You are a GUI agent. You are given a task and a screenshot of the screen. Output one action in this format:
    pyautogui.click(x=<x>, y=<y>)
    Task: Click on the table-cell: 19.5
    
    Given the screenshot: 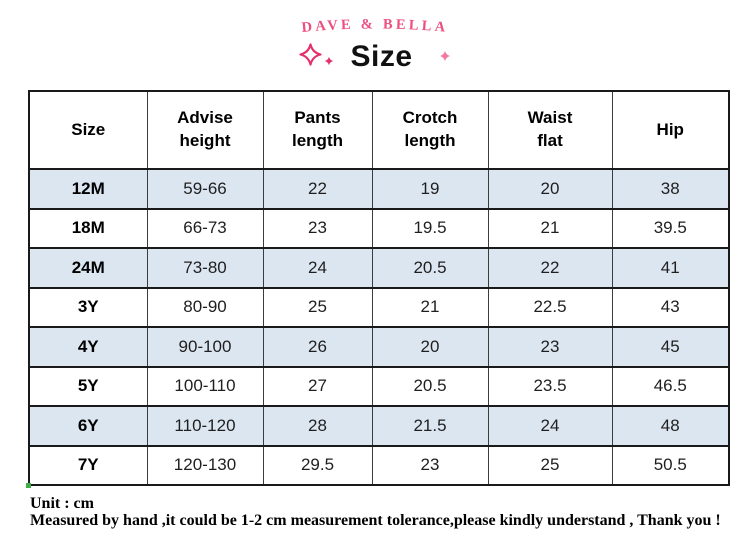 What is the action you would take?
    pyautogui.click(x=430, y=228)
    